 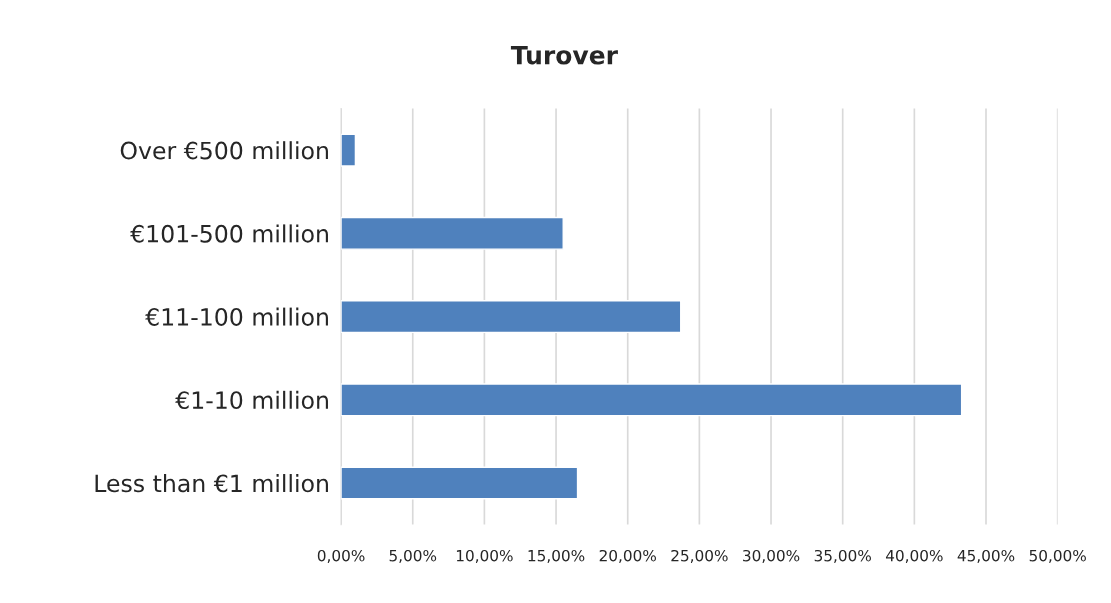 What do you see at coordinates (771, 556) in the screenshot?
I see `x-tick-label: 30,00%` at bounding box center [771, 556].